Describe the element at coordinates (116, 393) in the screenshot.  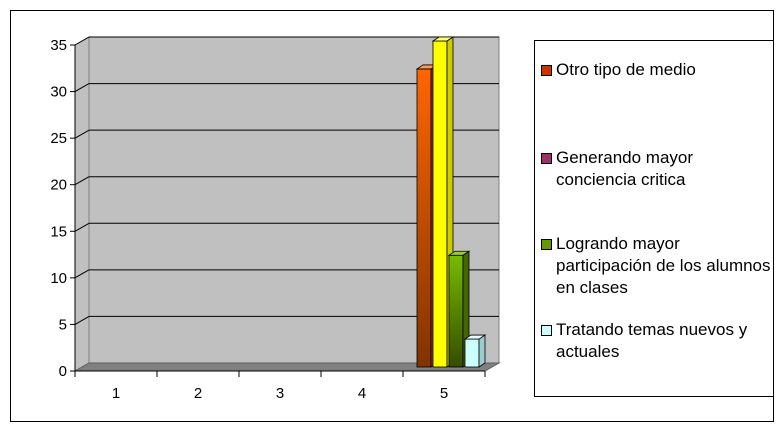
I see `x-tick-label: 1` at that location.